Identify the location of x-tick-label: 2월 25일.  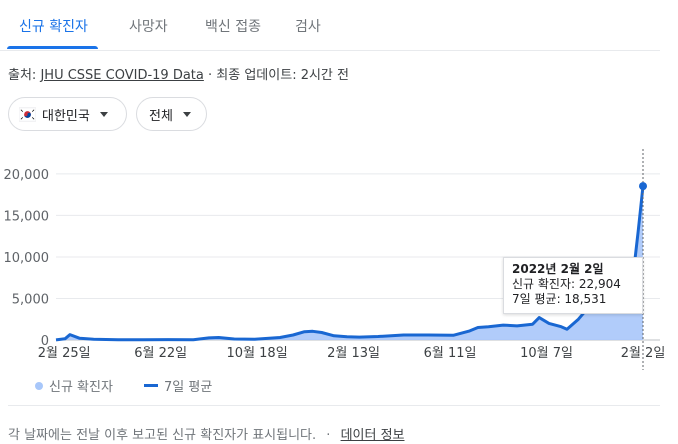
(64, 353).